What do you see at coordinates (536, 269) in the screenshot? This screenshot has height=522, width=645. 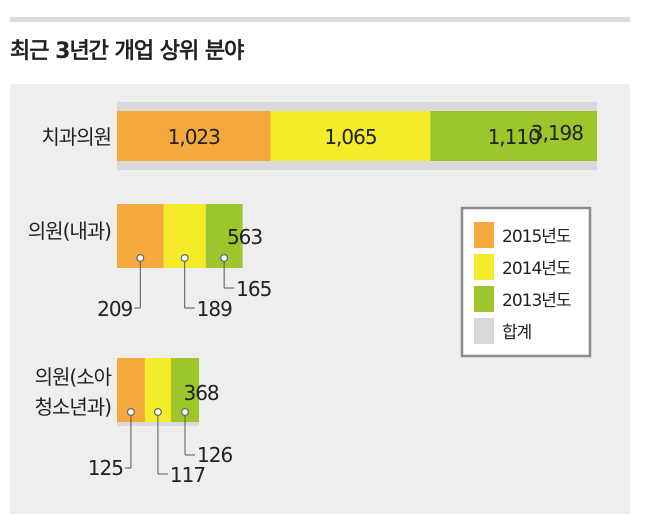 I see `legend-label: 2014년도` at bounding box center [536, 269].